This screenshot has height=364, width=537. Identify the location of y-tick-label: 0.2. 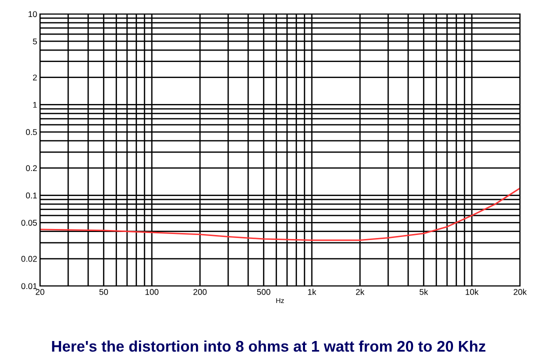
(31, 168).